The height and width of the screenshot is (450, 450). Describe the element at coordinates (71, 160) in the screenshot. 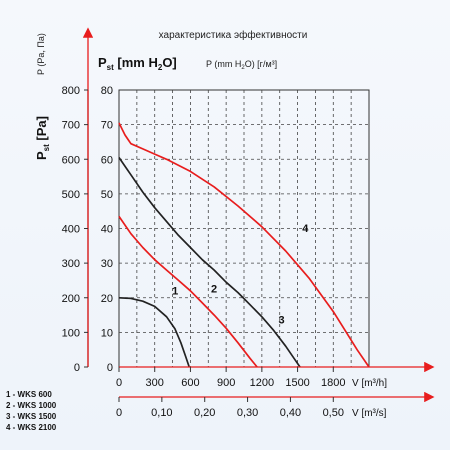

I see `y-tick-label-pa: 600` at that location.